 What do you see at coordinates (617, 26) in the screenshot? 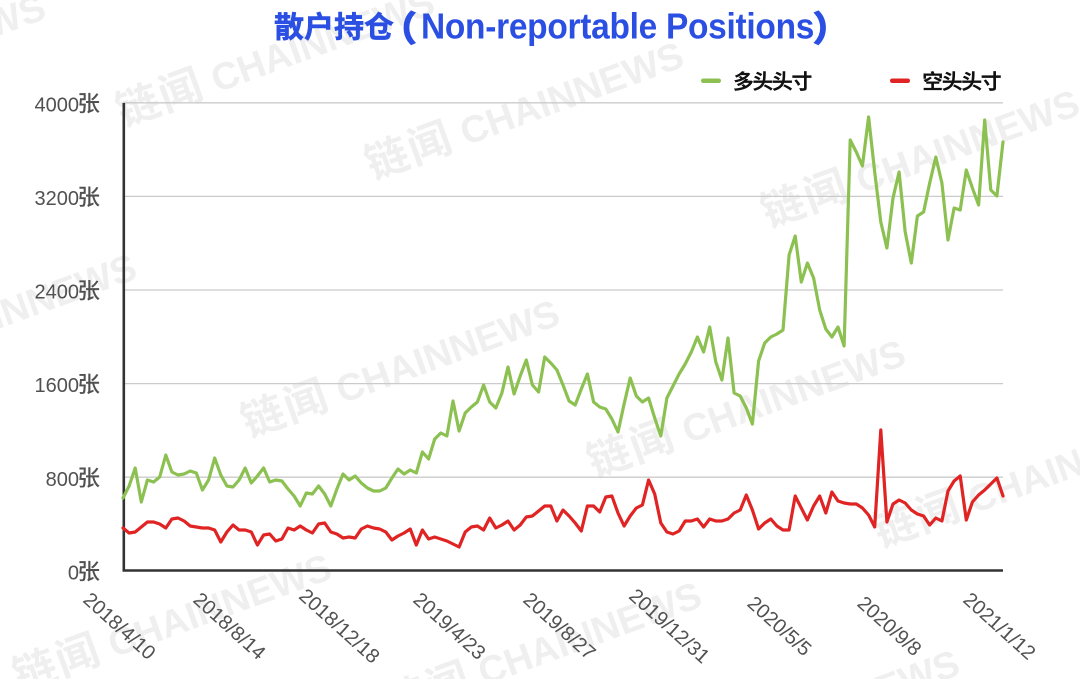
I see `svg-text: Non-reportable Positions` at bounding box center [617, 26].